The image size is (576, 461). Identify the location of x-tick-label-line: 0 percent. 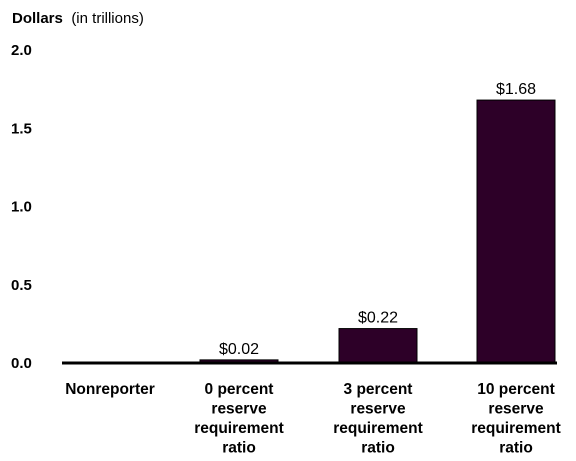
(239, 389).